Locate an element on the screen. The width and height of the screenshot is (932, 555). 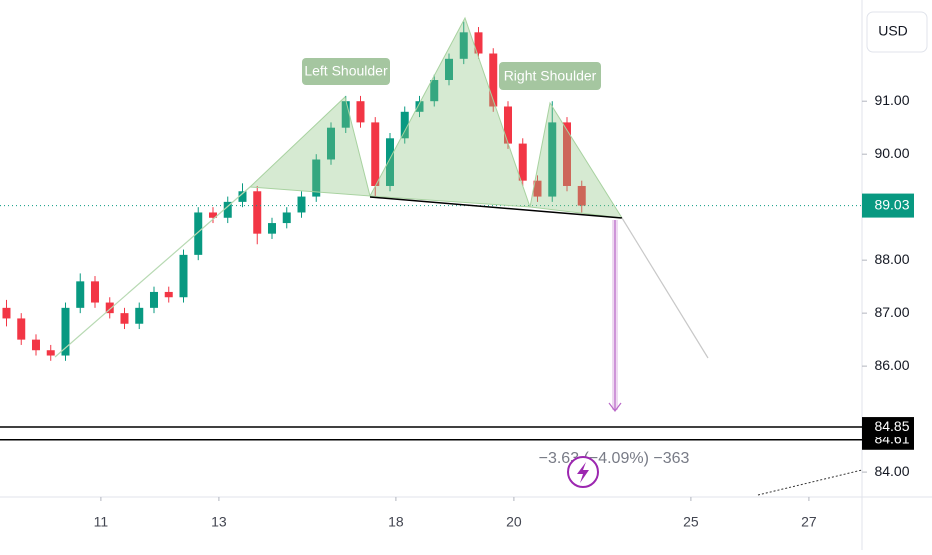
currency: USD is located at coordinates (893, 31).